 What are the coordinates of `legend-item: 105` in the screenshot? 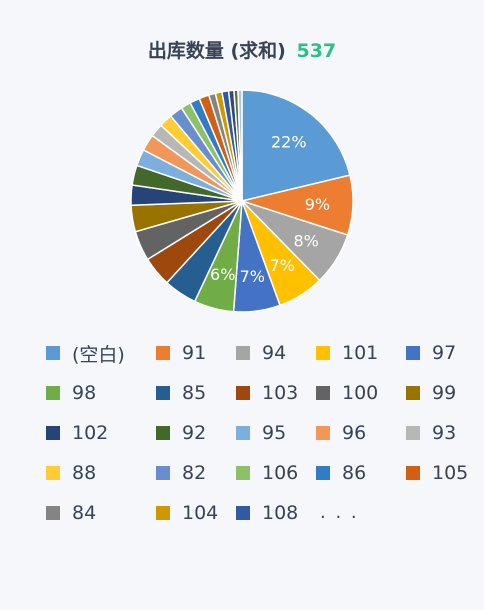 It's located at (437, 473).